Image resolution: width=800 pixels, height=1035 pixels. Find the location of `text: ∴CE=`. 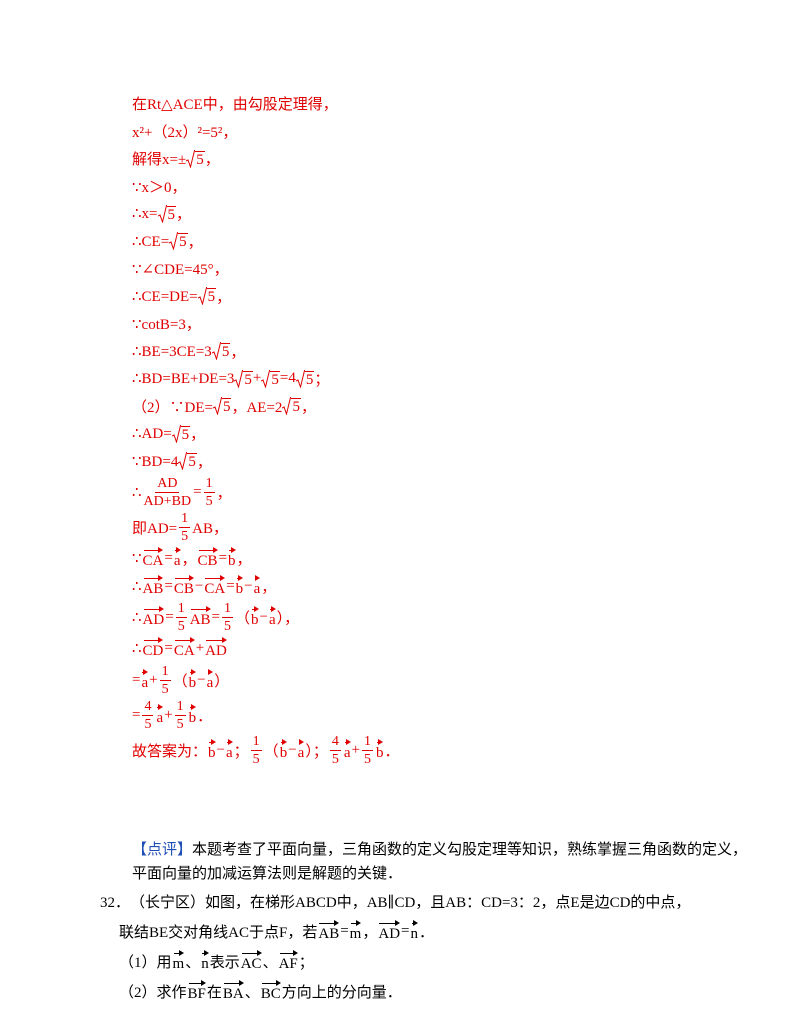

text: ∴CE= is located at coordinates (151, 241).